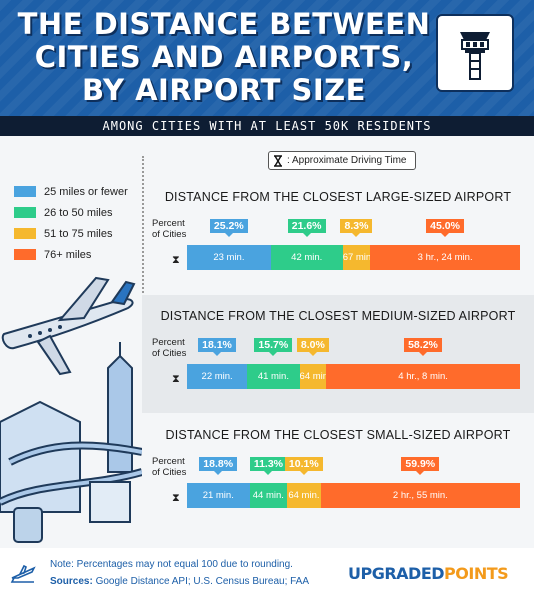 Image resolution: width=534 pixels, height=600 pixels. Describe the element at coordinates (229, 257) in the screenshot. I see `bar-segment: 23 min.` at that location.